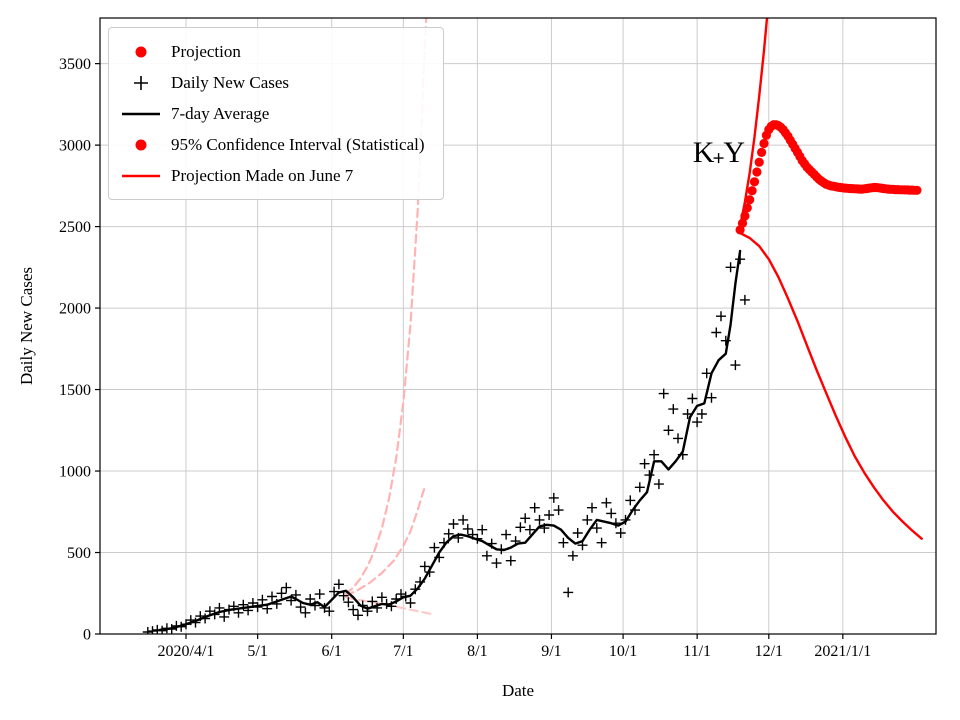 This screenshot has width=960, height=720. Describe the element at coordinates (87, 635) in the screenshot. I see `y-tick-label: 0` at that location.